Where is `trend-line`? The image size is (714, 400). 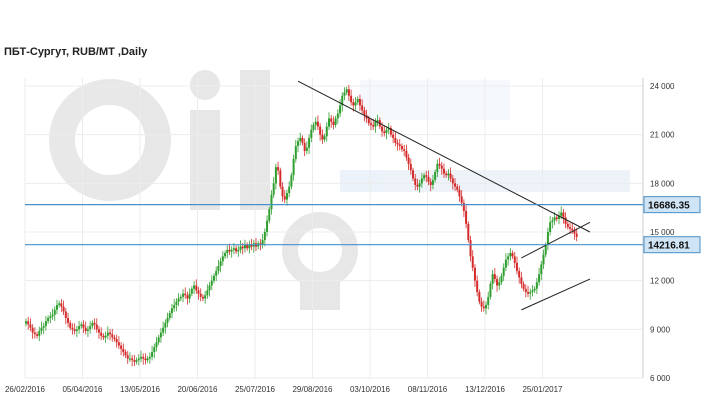 trend-line is located at coordinates (556, 294).